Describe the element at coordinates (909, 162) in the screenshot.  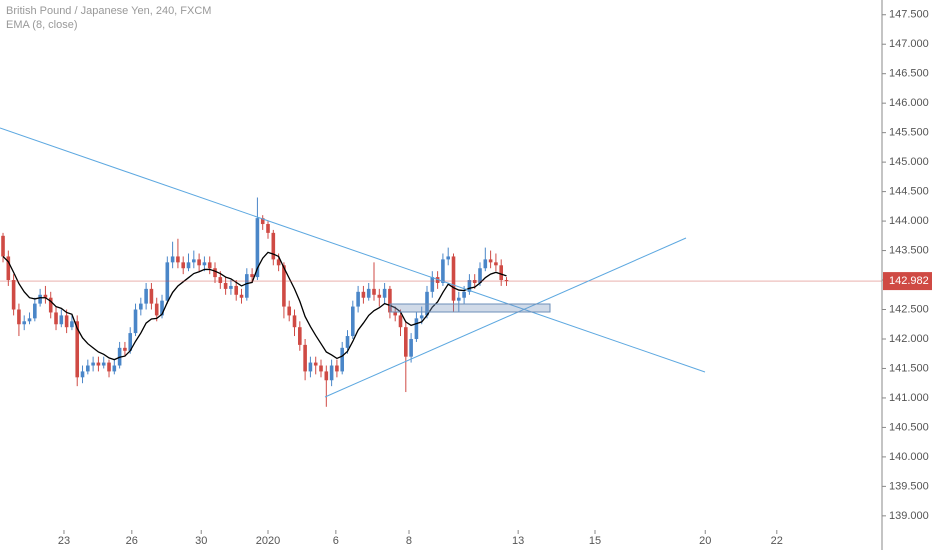
I see `y-tick-label: 145.000` at that location.